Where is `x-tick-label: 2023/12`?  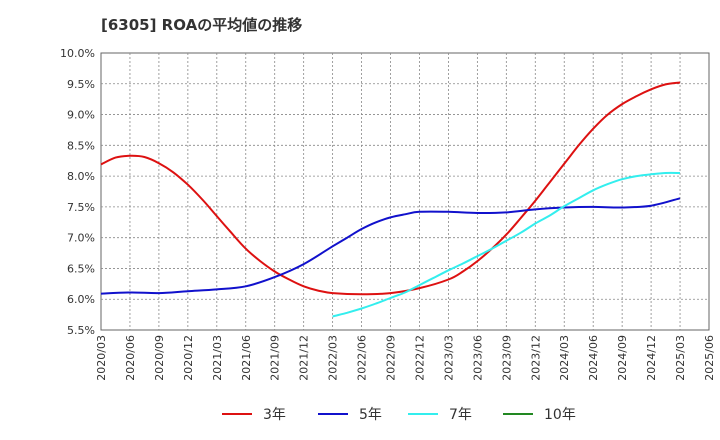 x-tick-label: 2023/12 is located at coordinates (535, 358).